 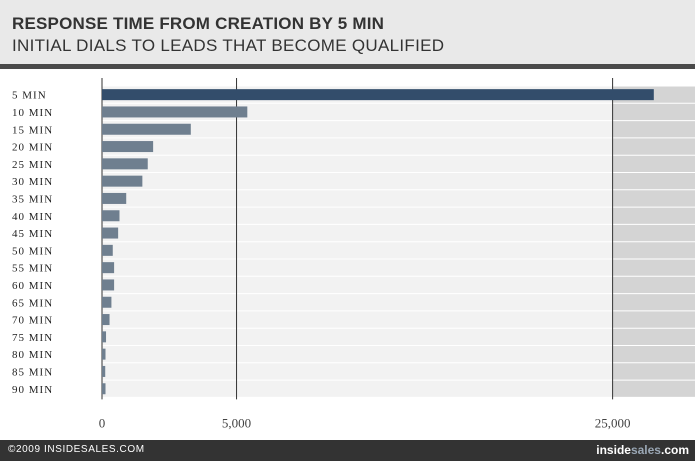 What do you see at coordinates (102, 422) in the screenshot?
I see `x-tick-label: 0` at bounding box center [102, 422].